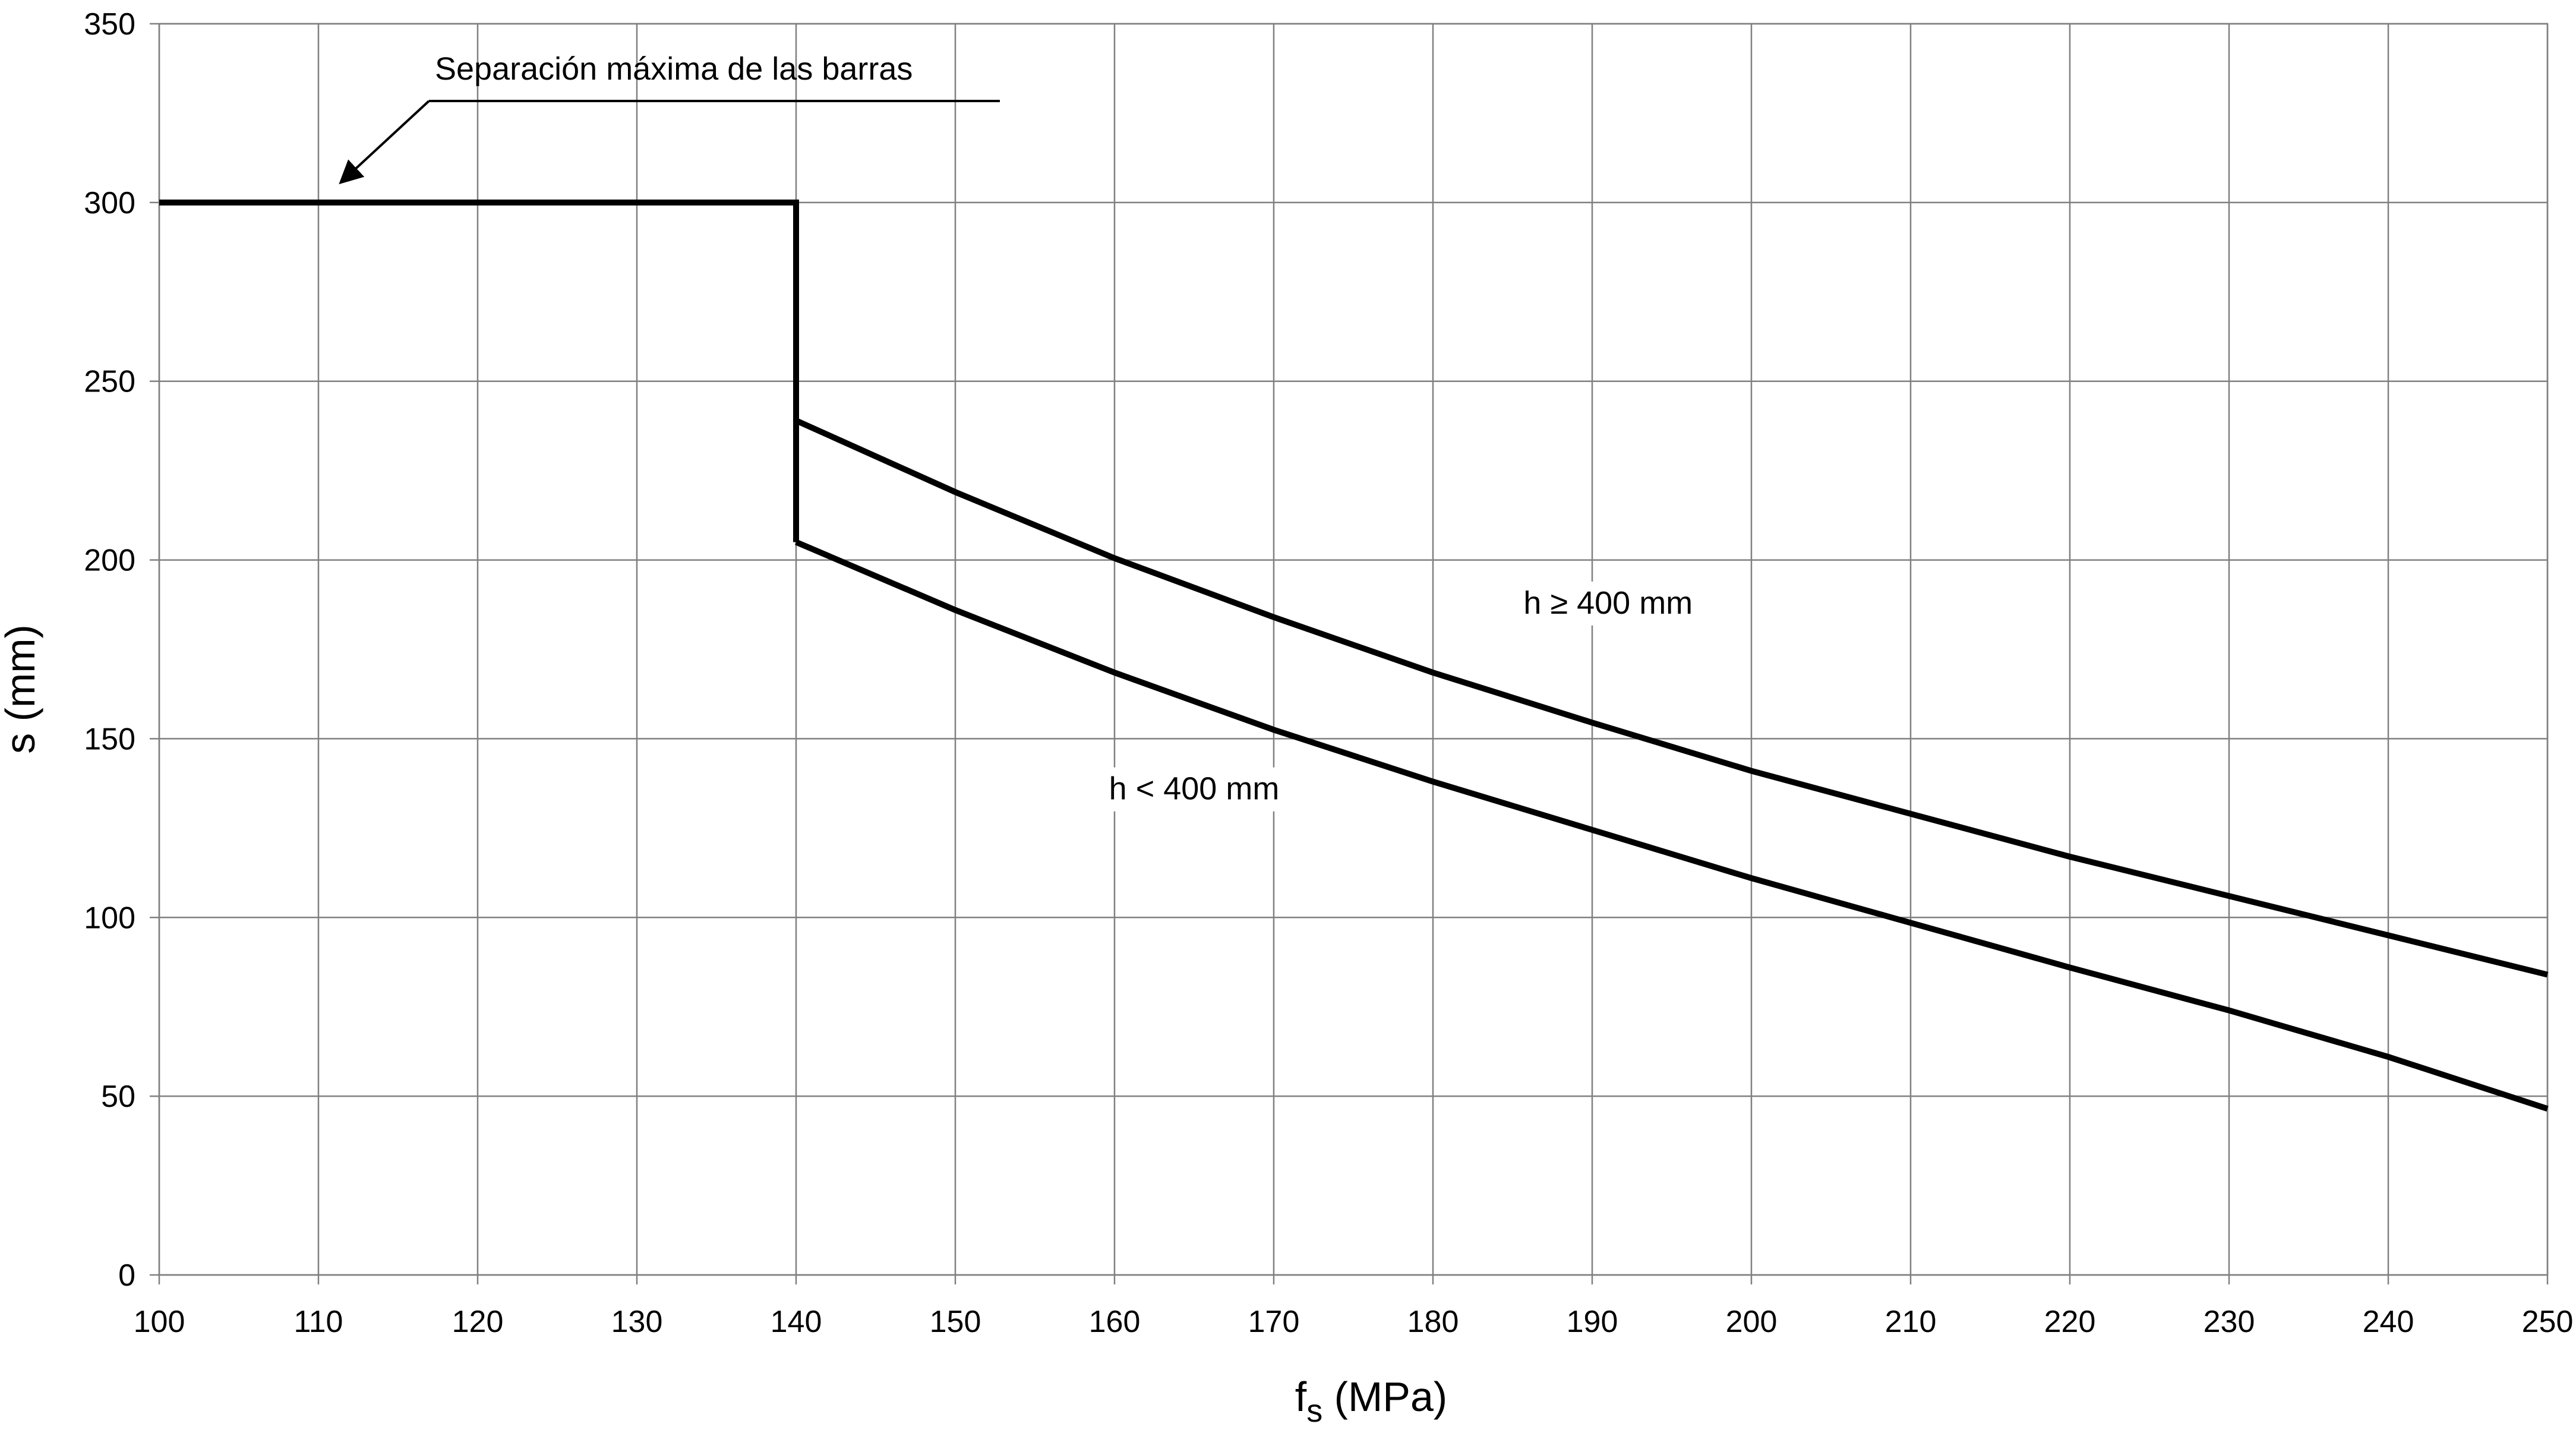  I want to click on y-tick-label: 100, so click(109, 918).